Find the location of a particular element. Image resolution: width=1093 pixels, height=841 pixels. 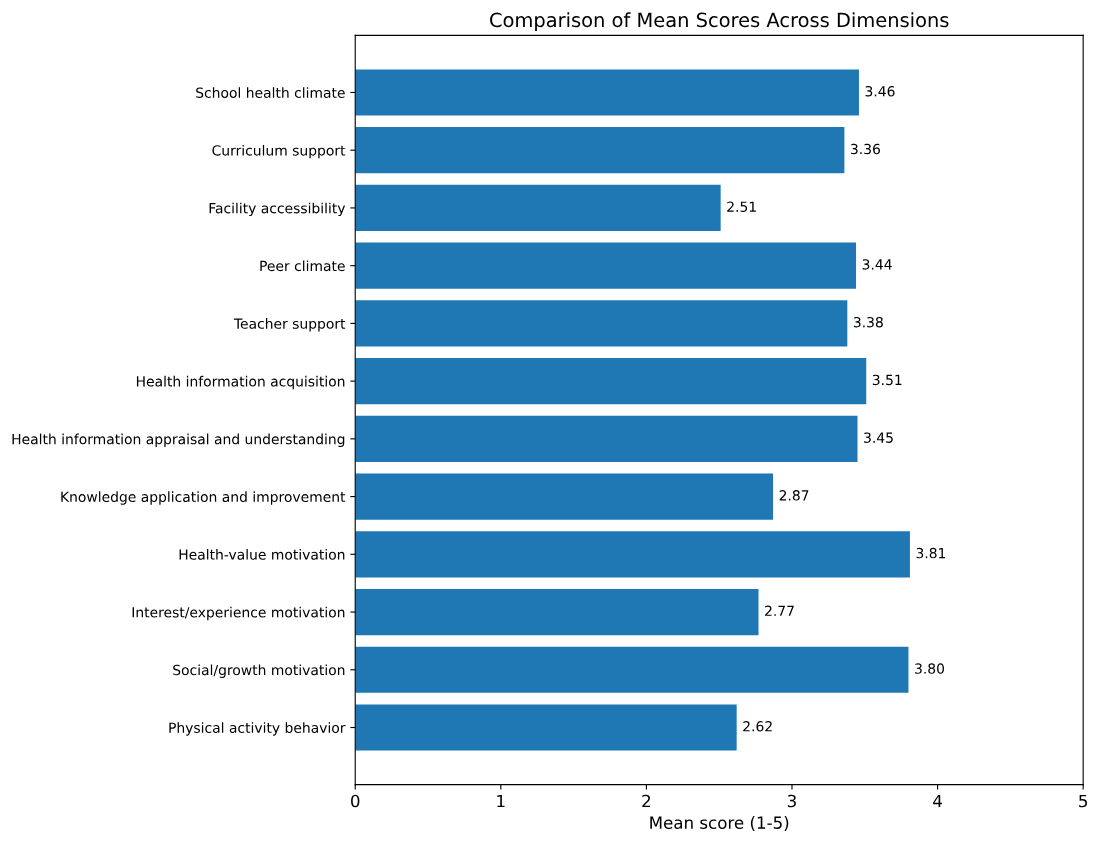

data-label: 2.62 is located at coordinates (757, 726).